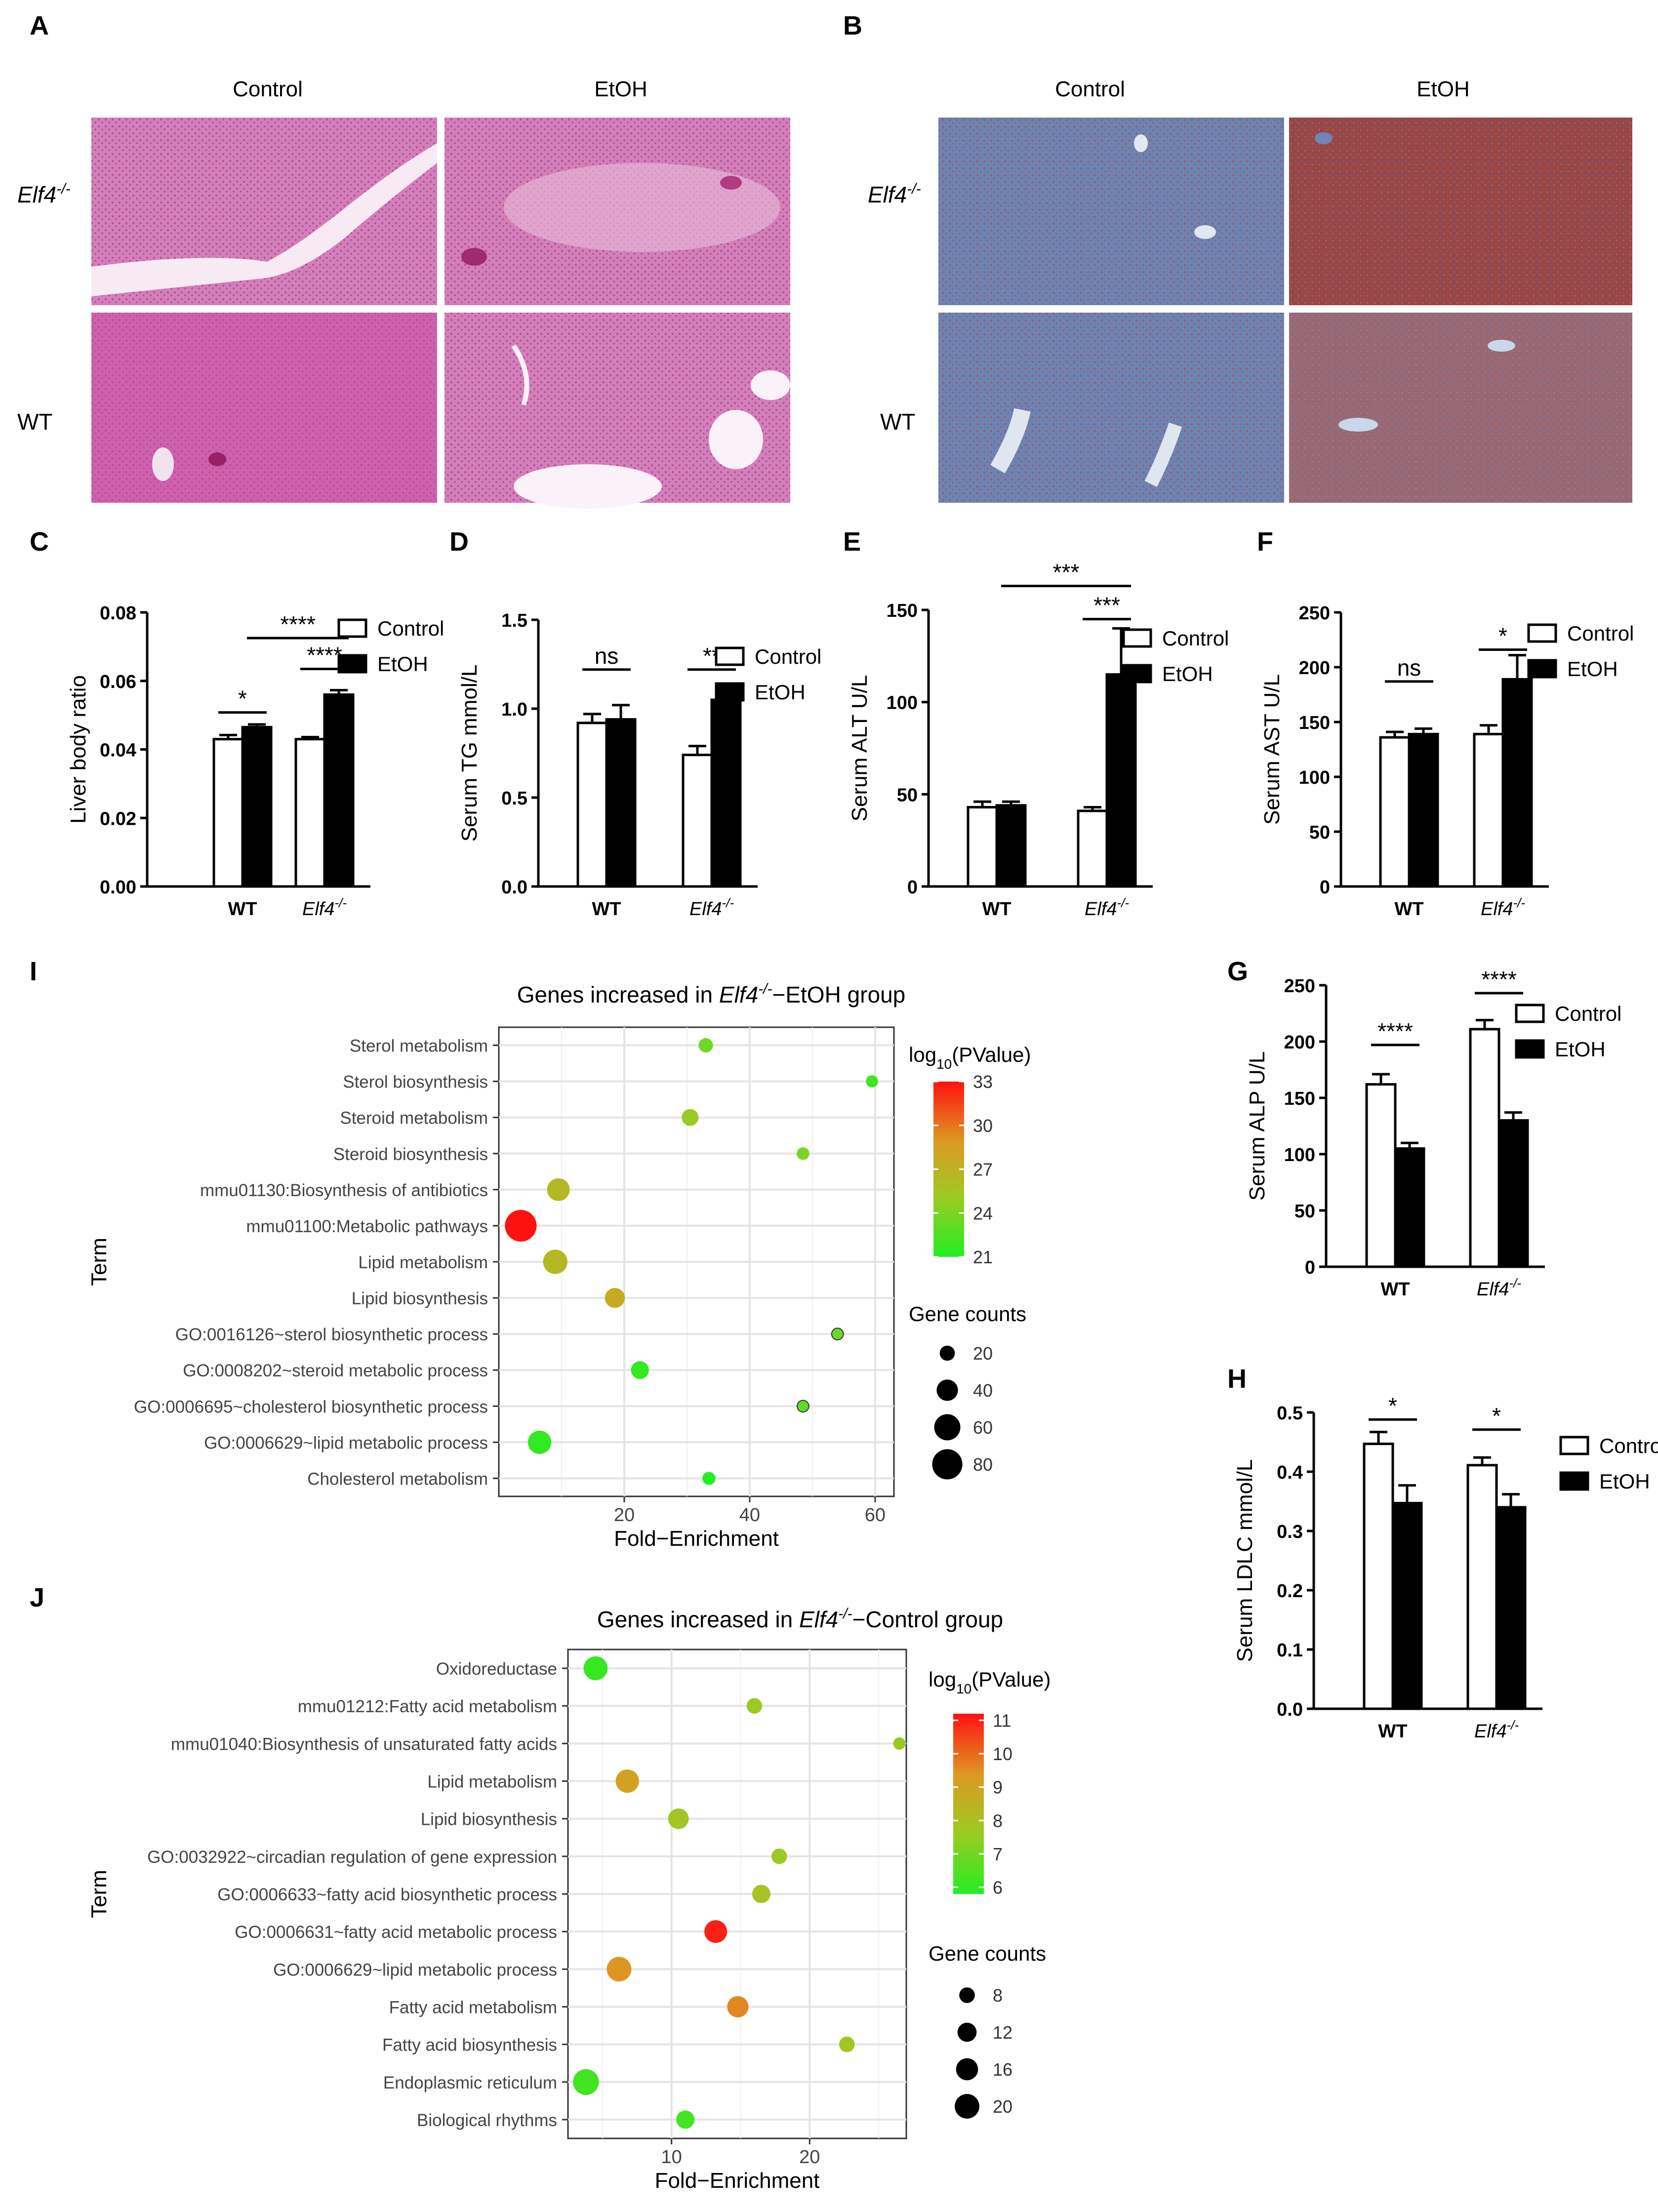 The height and width of the screenshot is (2212, 1658). I want to click on y-tick-label-g: 150, so click(1299, 1098).